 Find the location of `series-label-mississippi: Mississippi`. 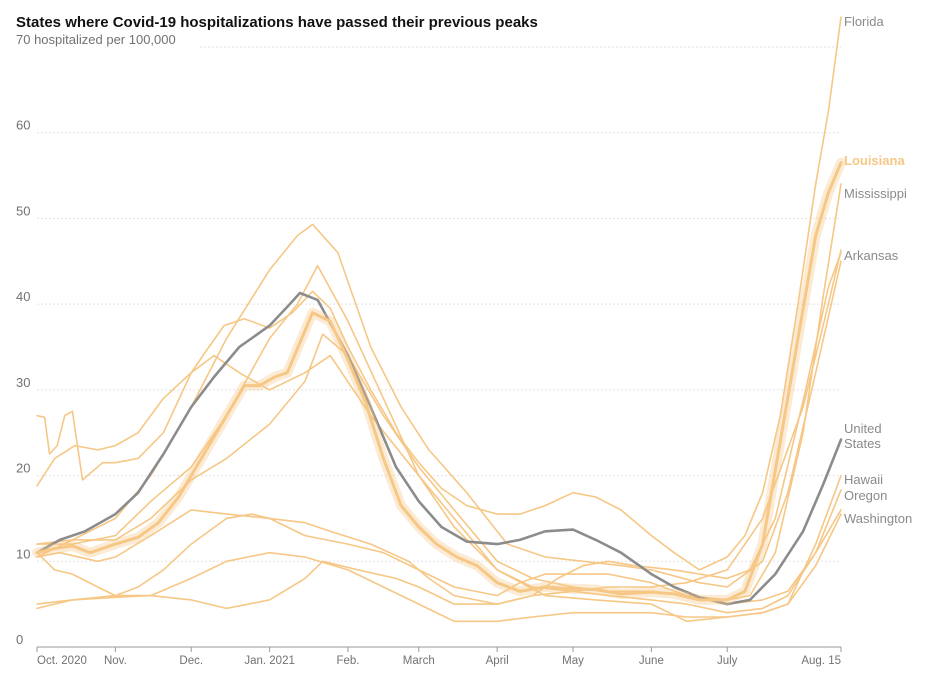

series-label-mississippi: Mississippi is located at coordinates (875, 193).